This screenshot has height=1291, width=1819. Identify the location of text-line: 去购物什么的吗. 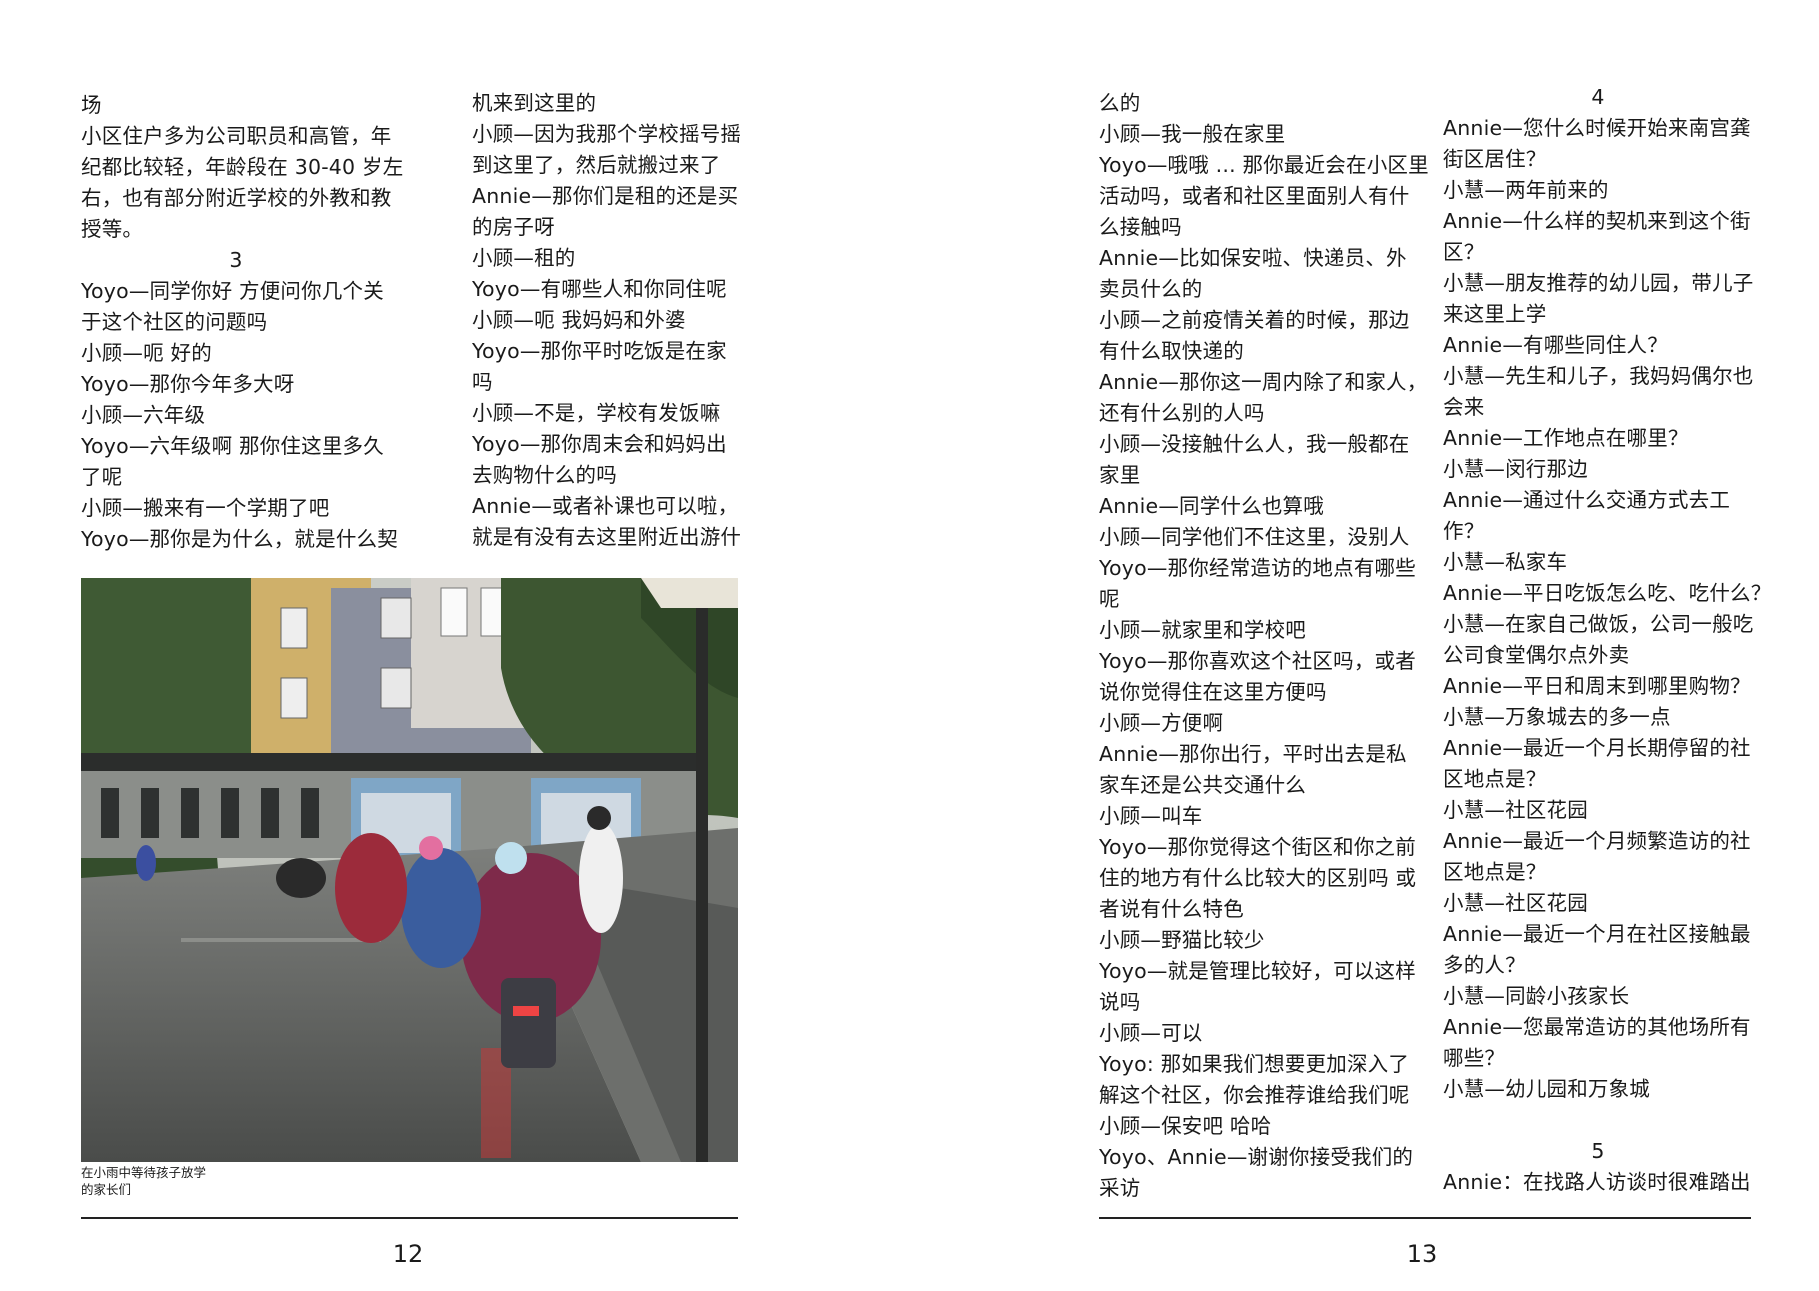
(544, 475).